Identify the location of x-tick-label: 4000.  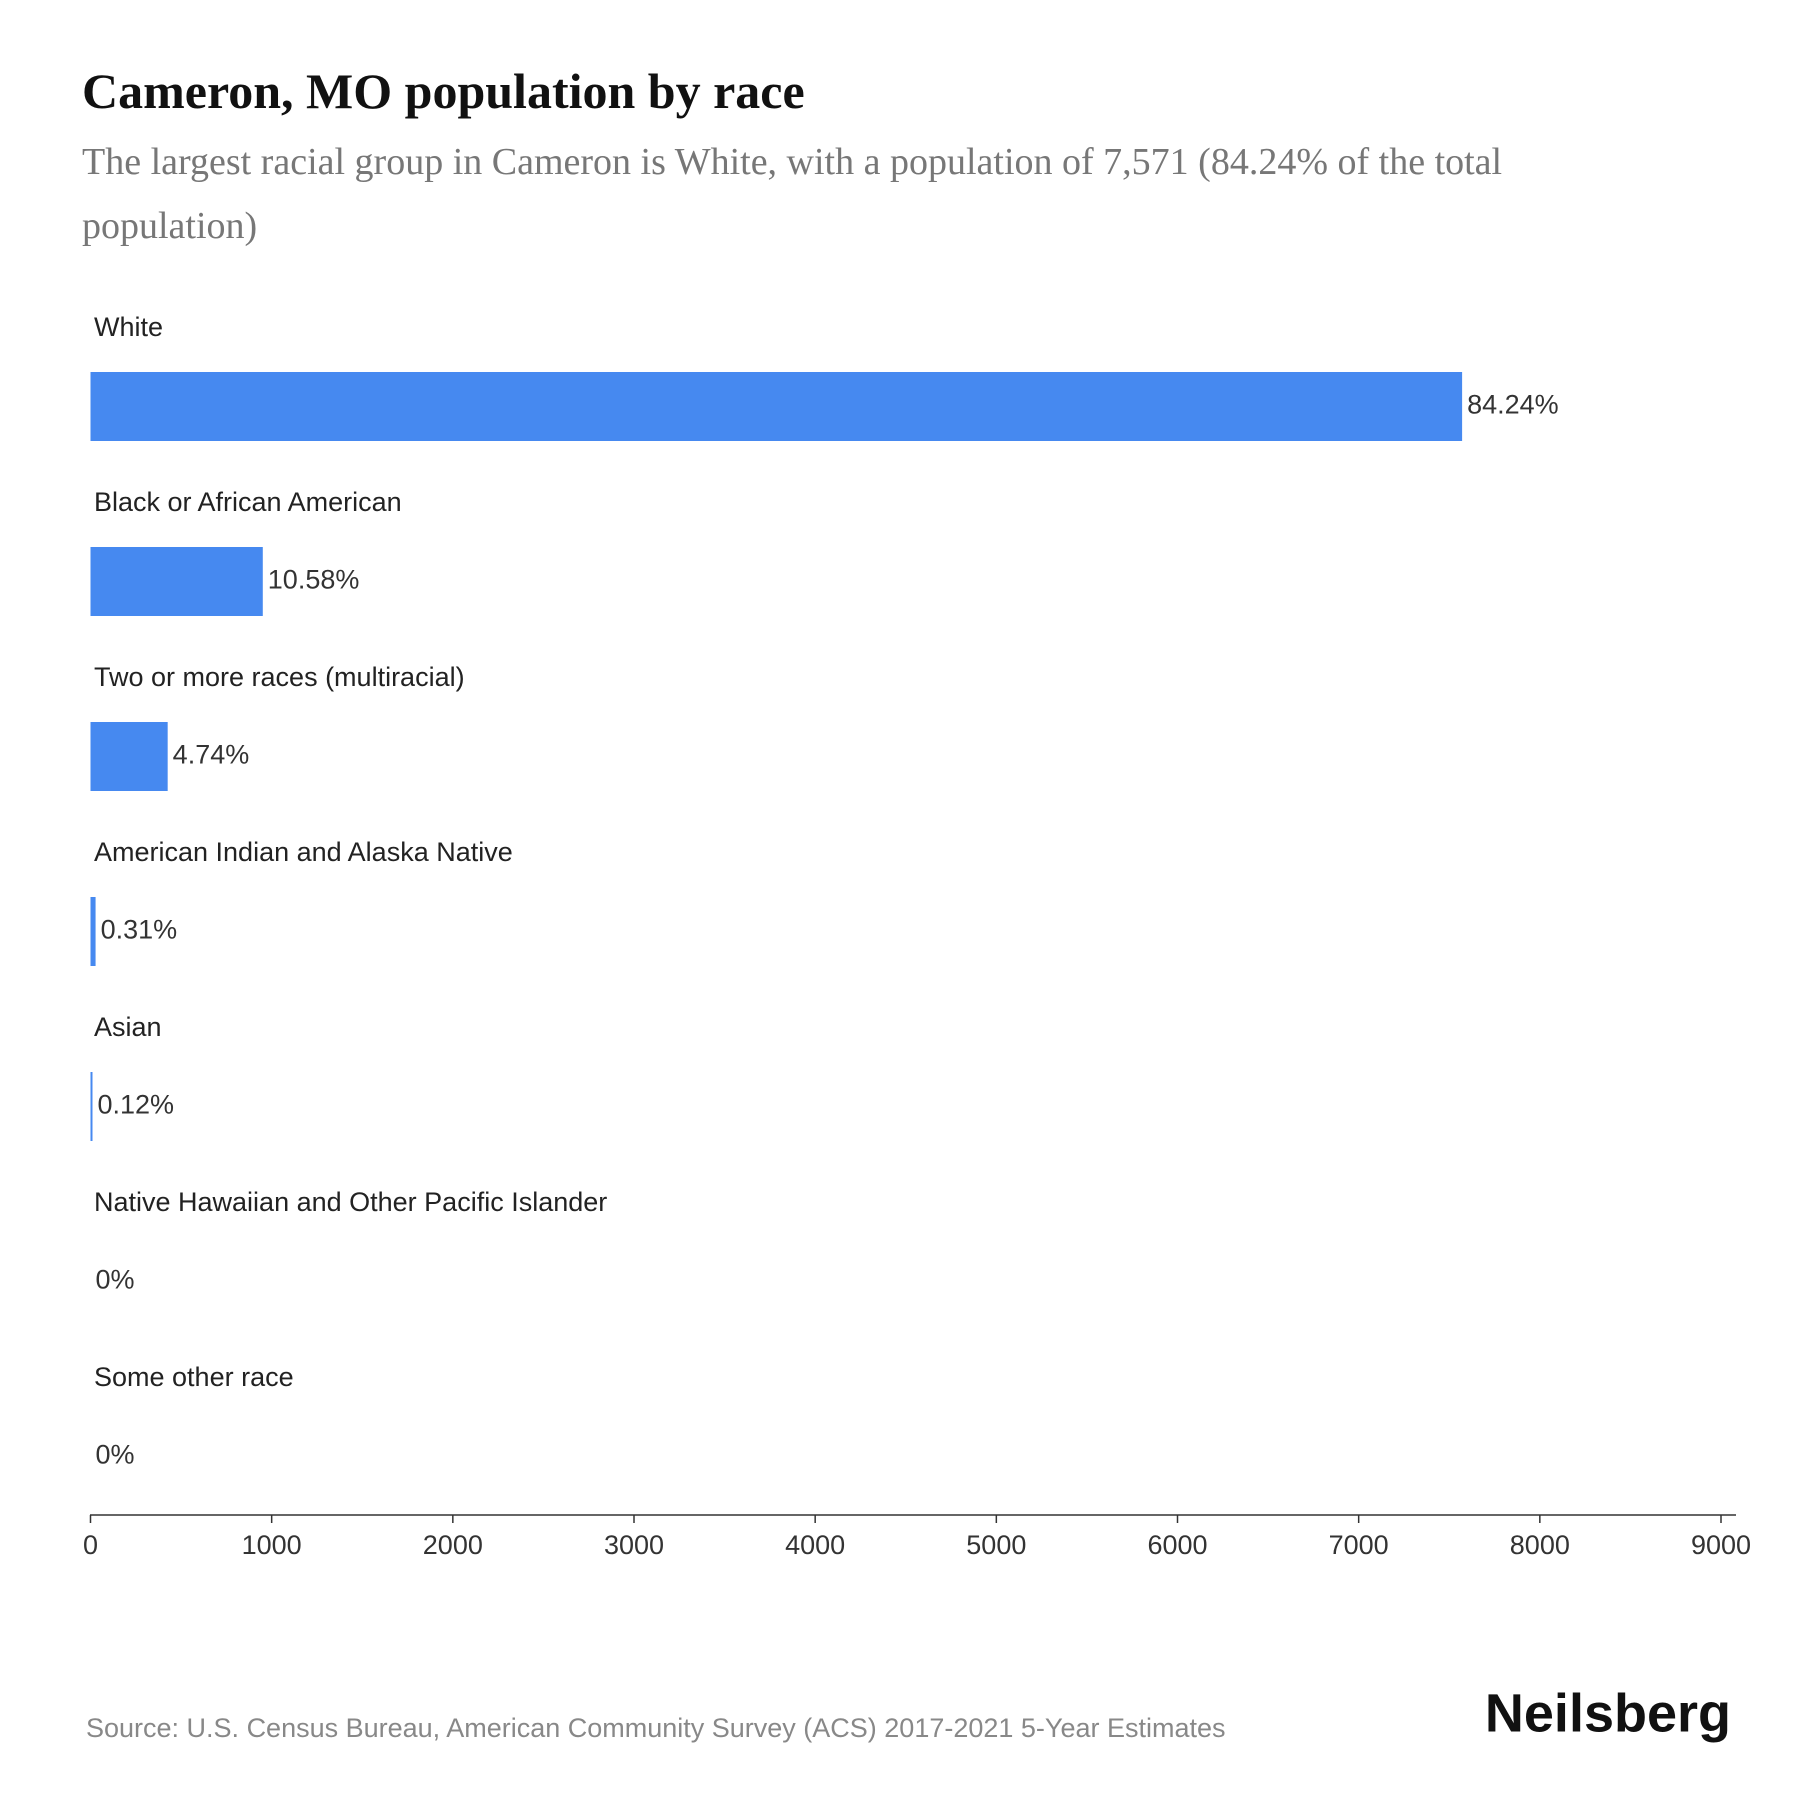
(815, 1545).